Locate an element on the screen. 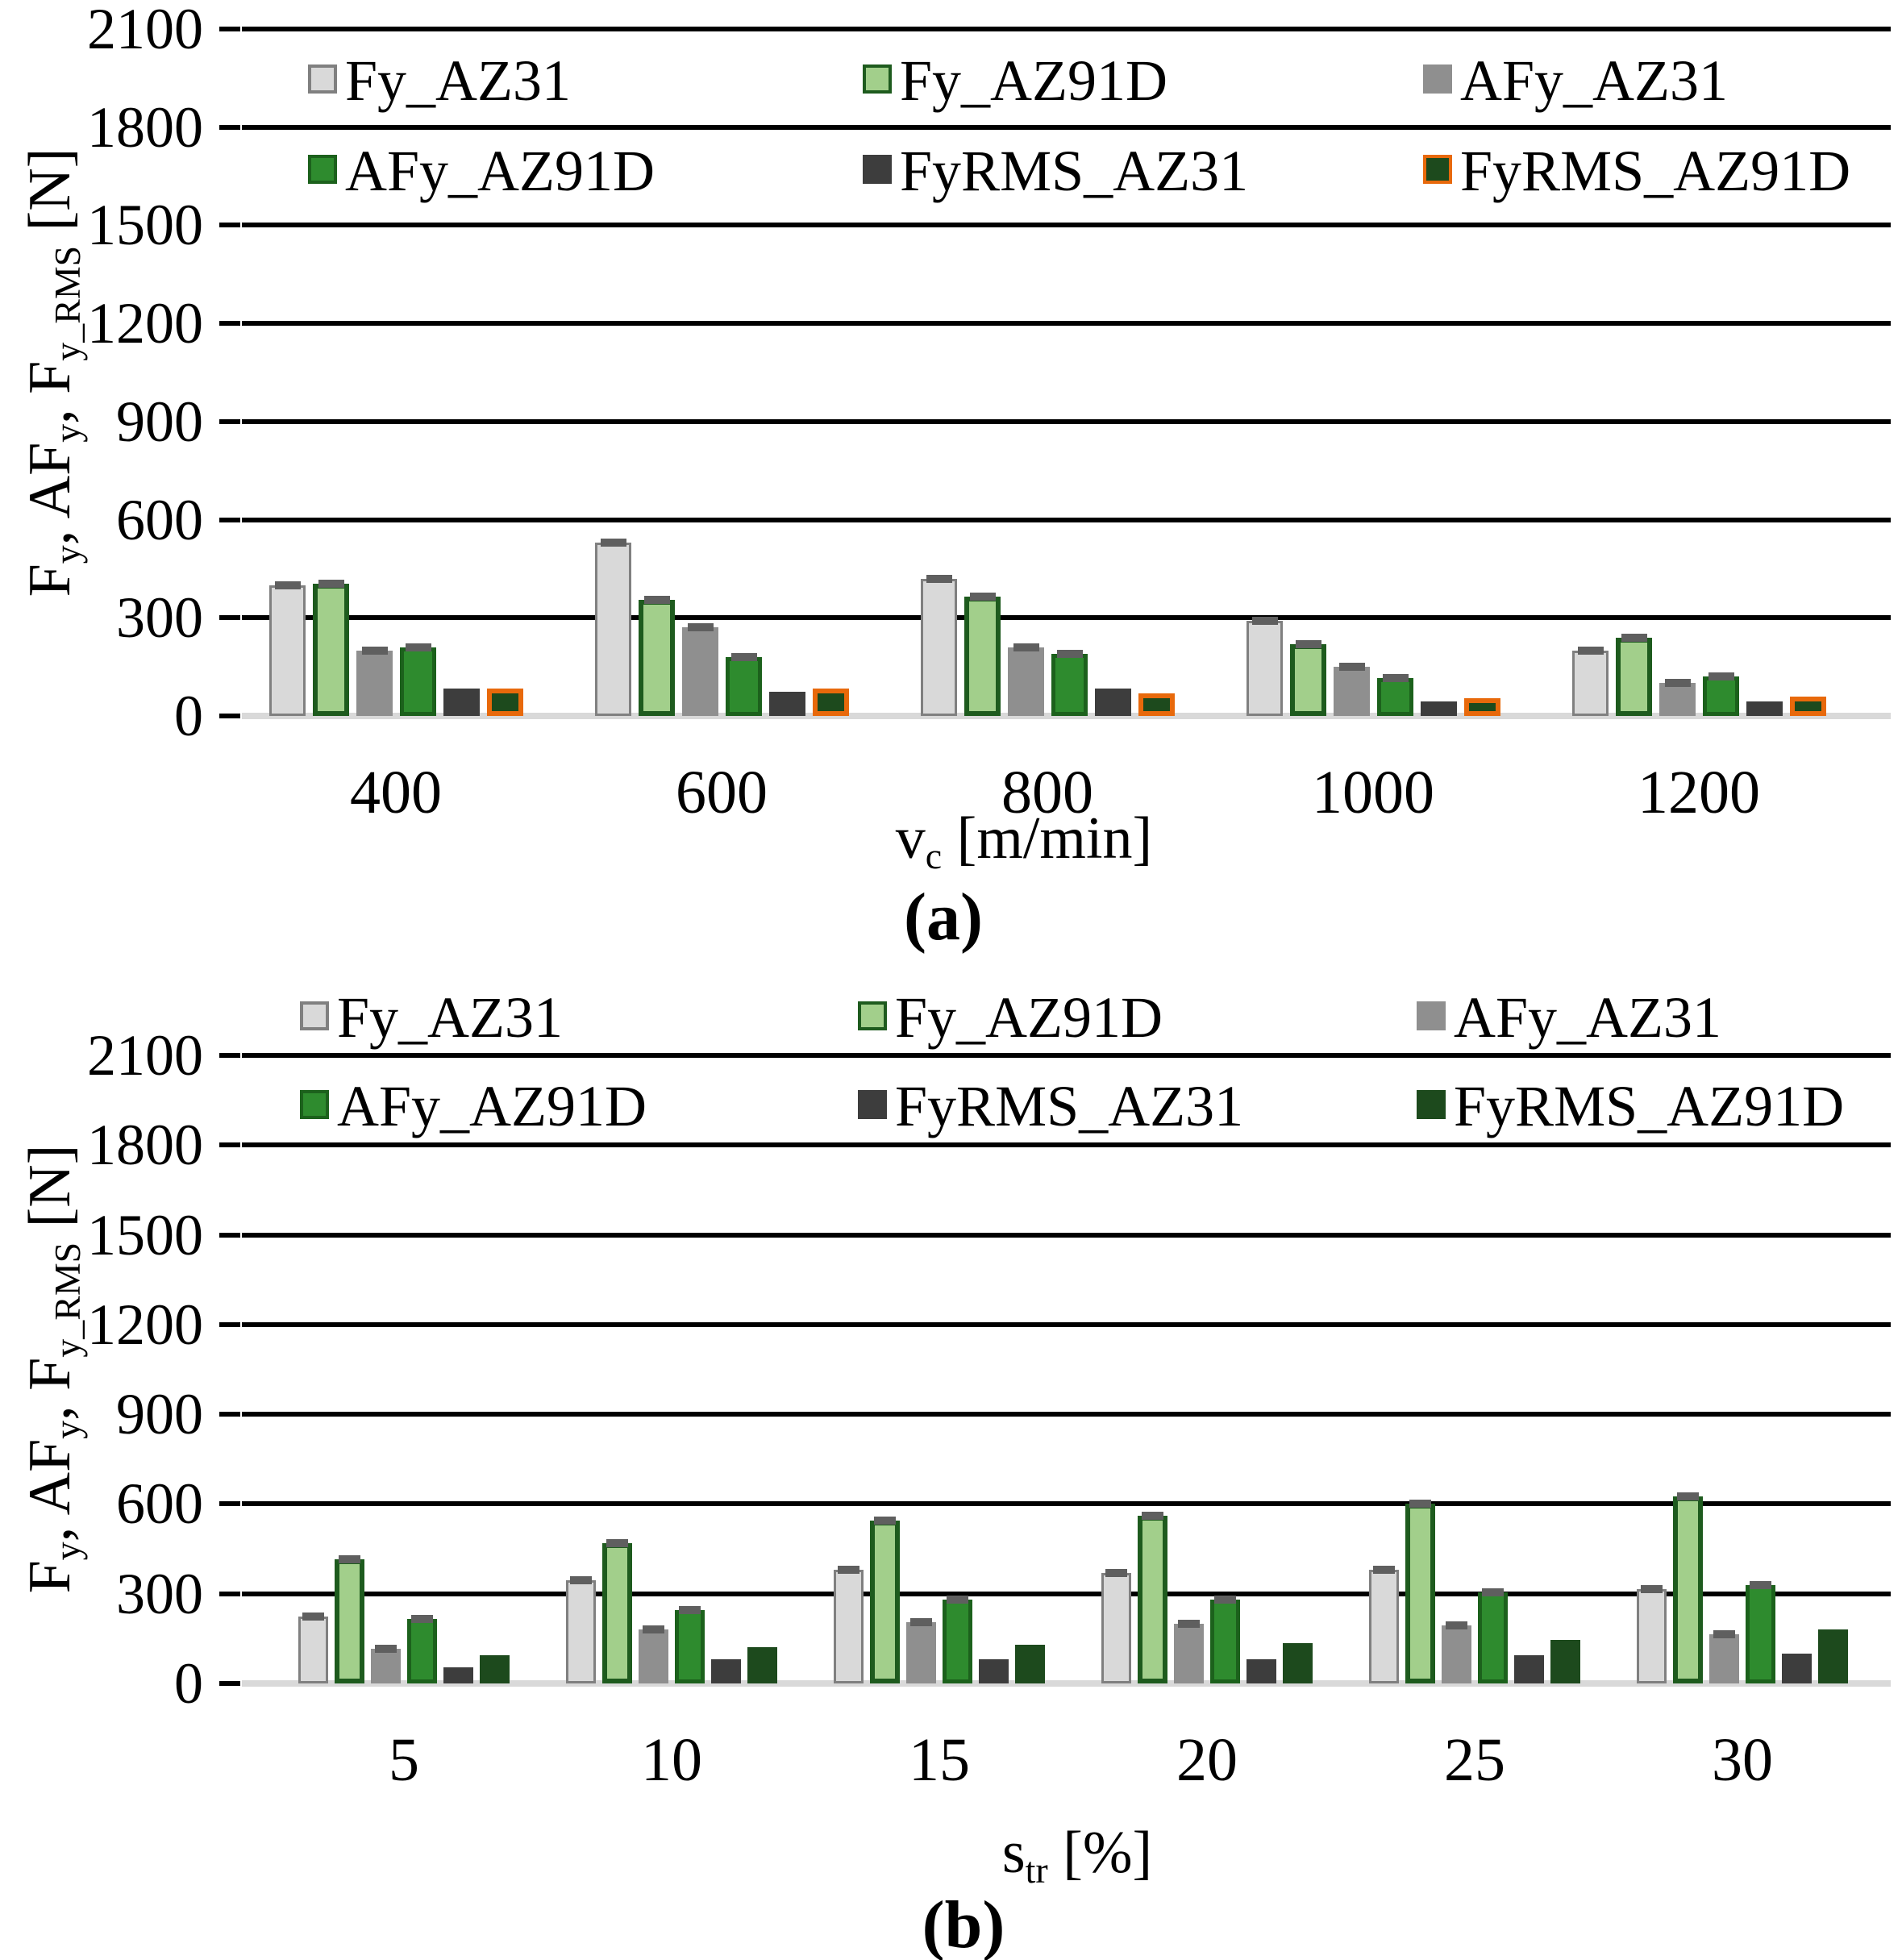 The height and width of the screenshot is (1960, 1902). y-tick-label-300: 300 is located at coordinates (159, 1593).